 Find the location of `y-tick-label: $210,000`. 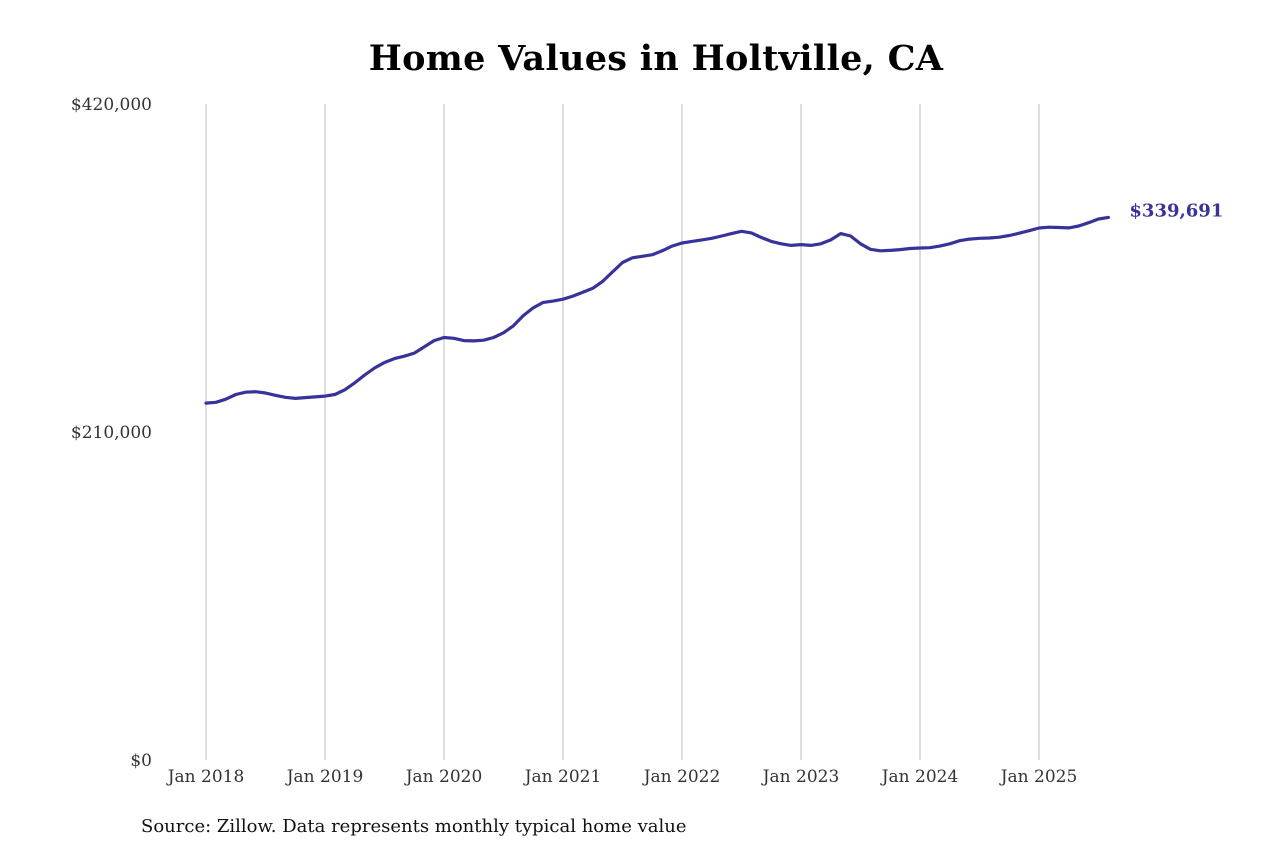

y-tick-label: $210,000 is located at coordinates (111, 433).